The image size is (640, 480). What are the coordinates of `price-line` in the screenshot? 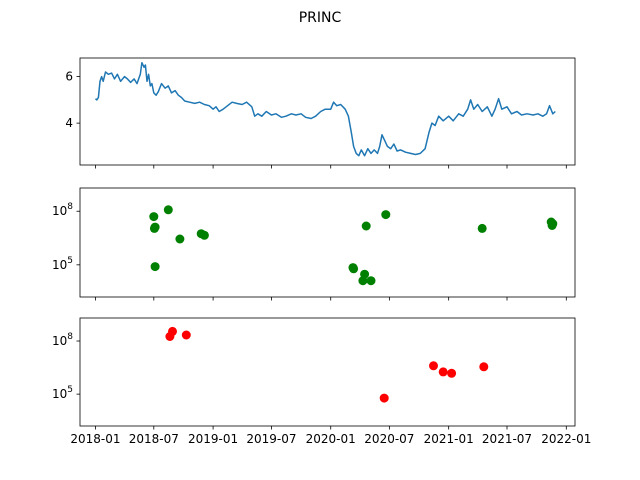 It's located at (325, 109).